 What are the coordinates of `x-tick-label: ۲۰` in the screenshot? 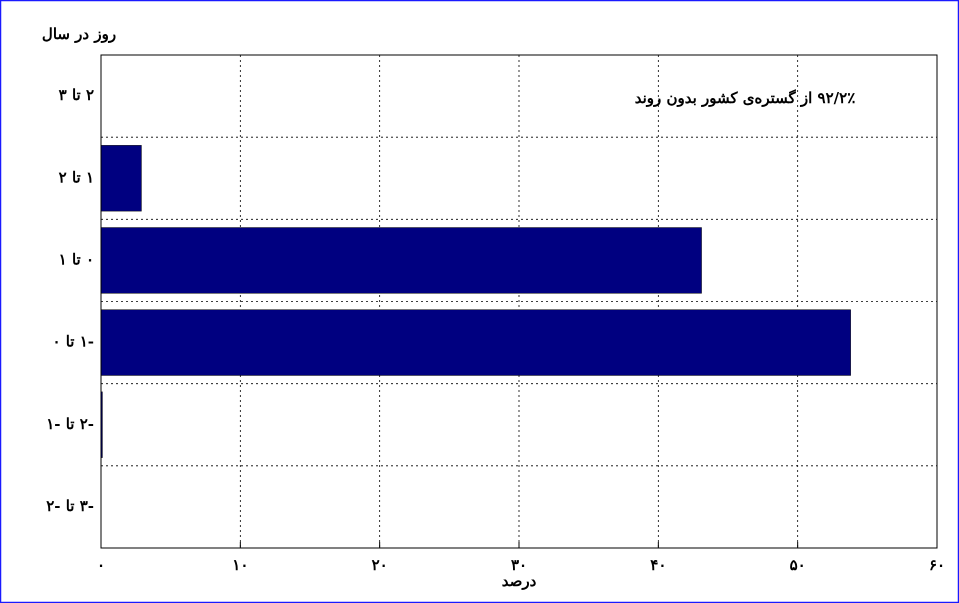 It's located at (380, 565).